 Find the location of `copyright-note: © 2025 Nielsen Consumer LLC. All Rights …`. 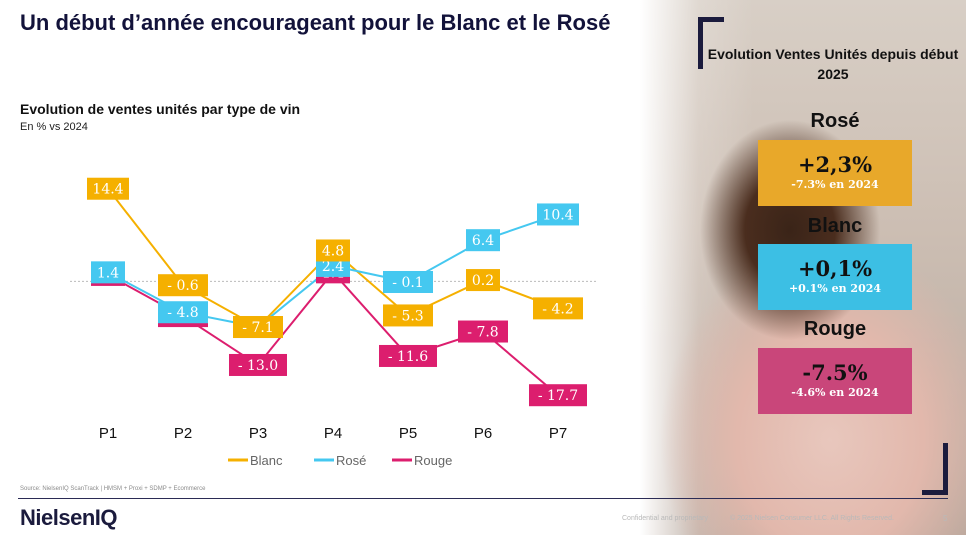

copyright-note: © 2025 Nielsen Consumer LLC. All Rights … is located at coordinates (812, 518).